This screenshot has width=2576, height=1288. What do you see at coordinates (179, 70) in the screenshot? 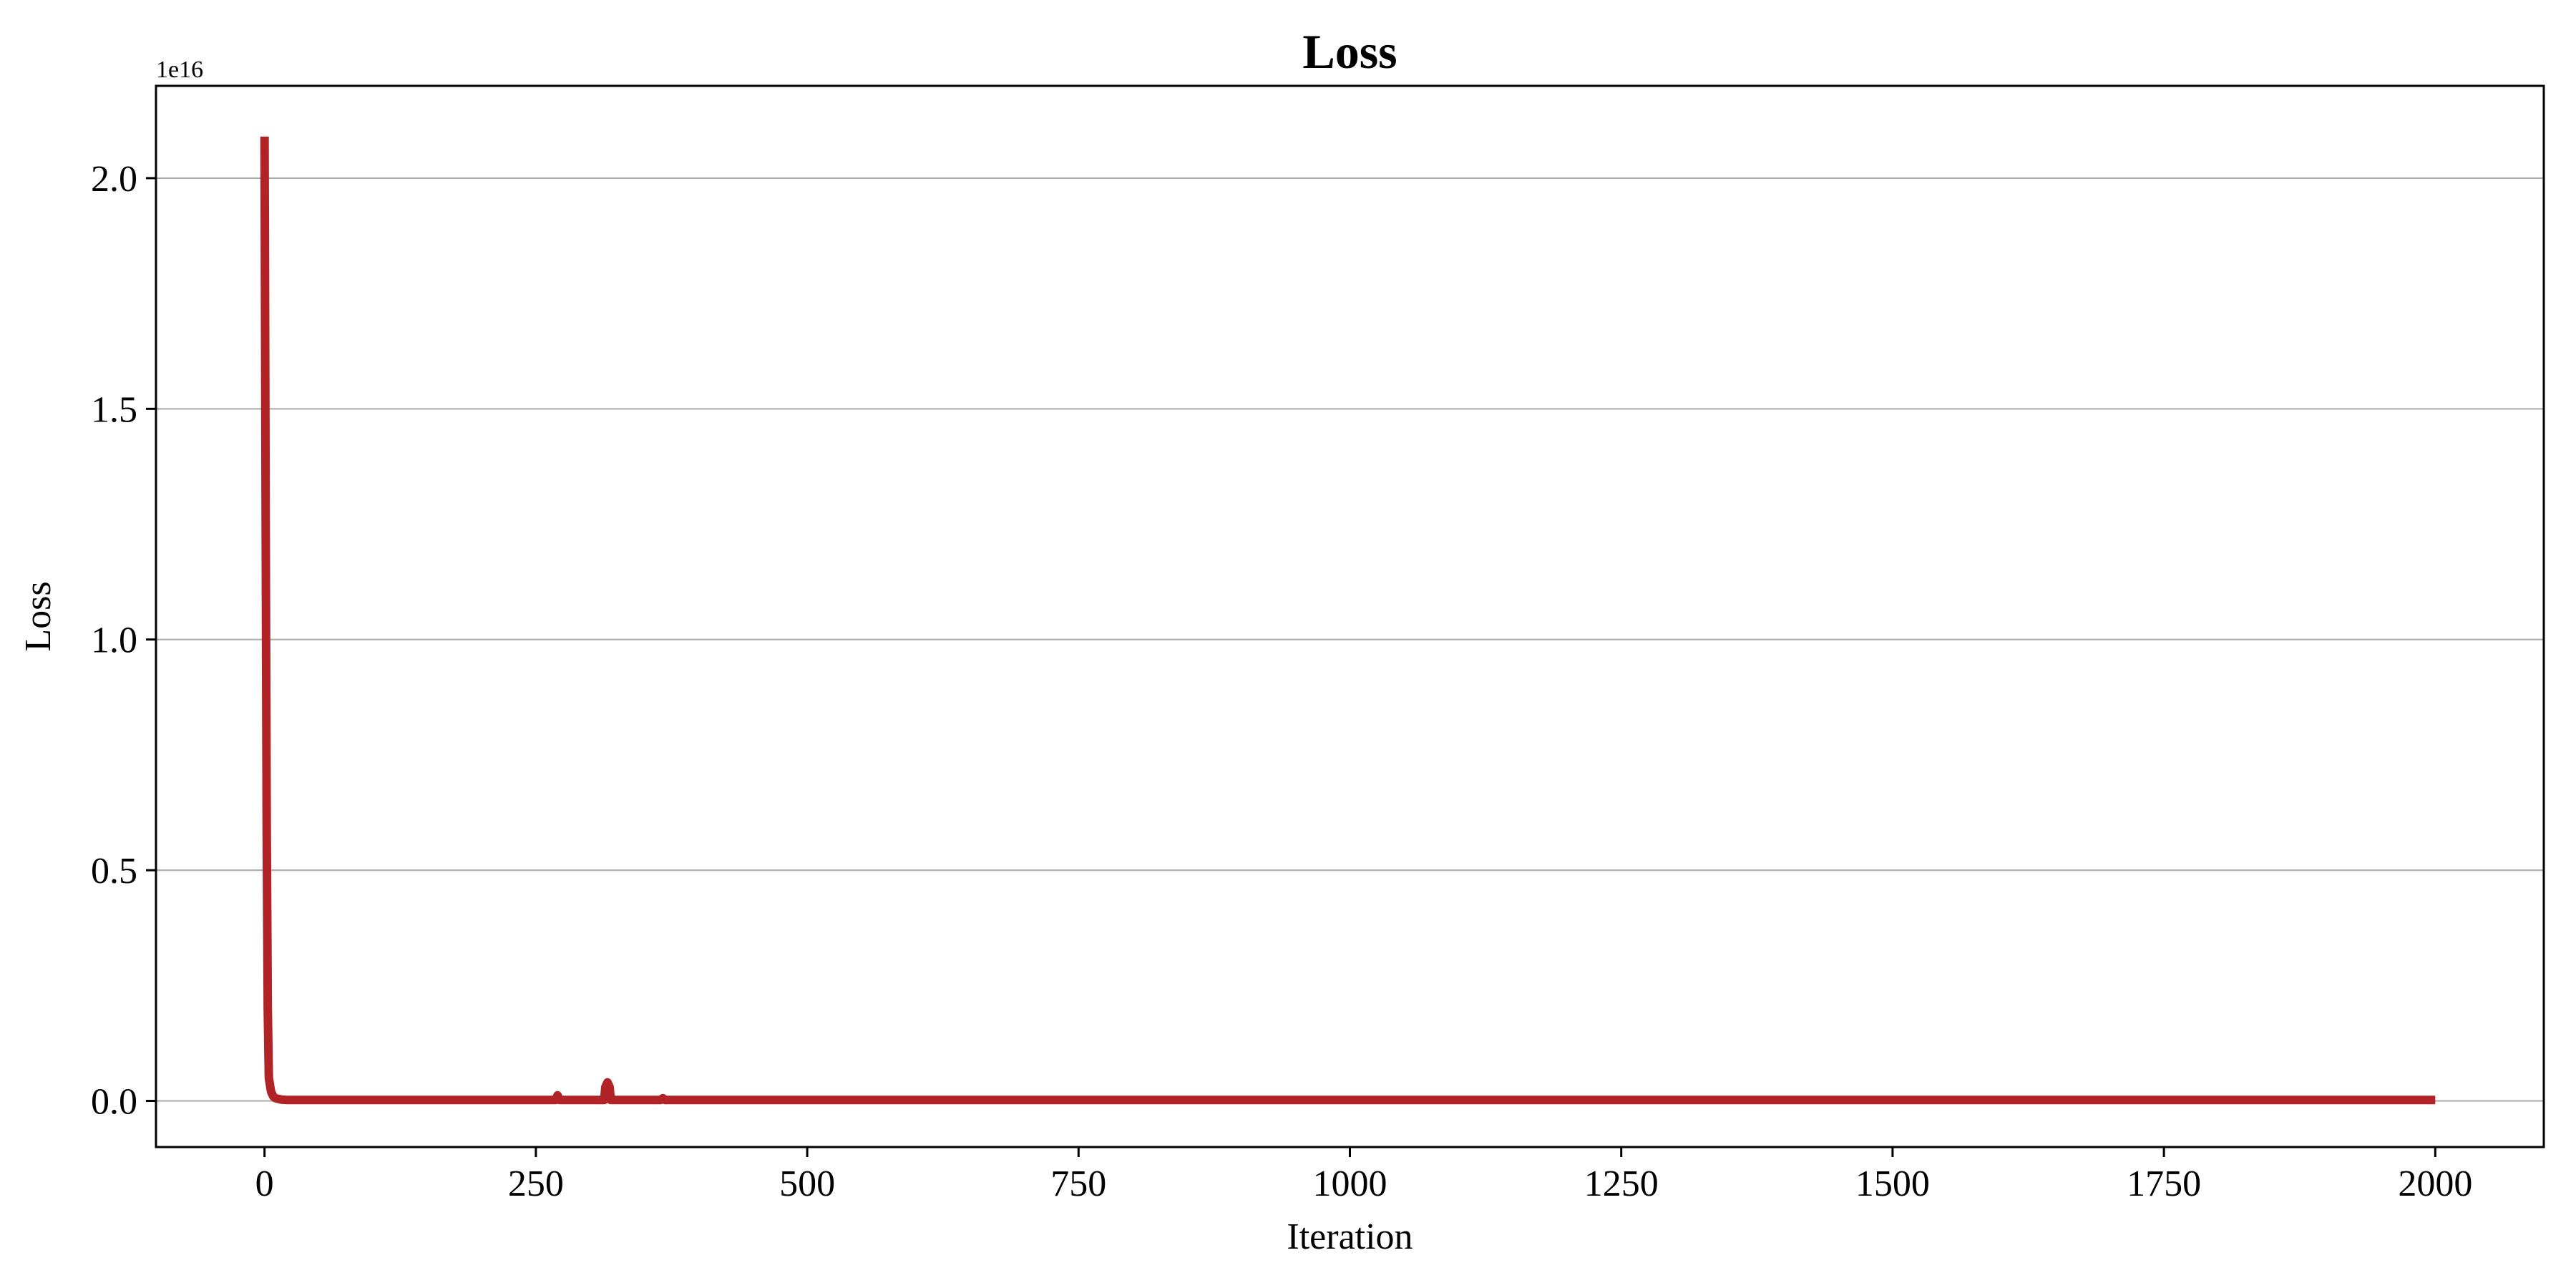
I see `y-axis-offset-label: 1e16` at bounding box center [179, 70].